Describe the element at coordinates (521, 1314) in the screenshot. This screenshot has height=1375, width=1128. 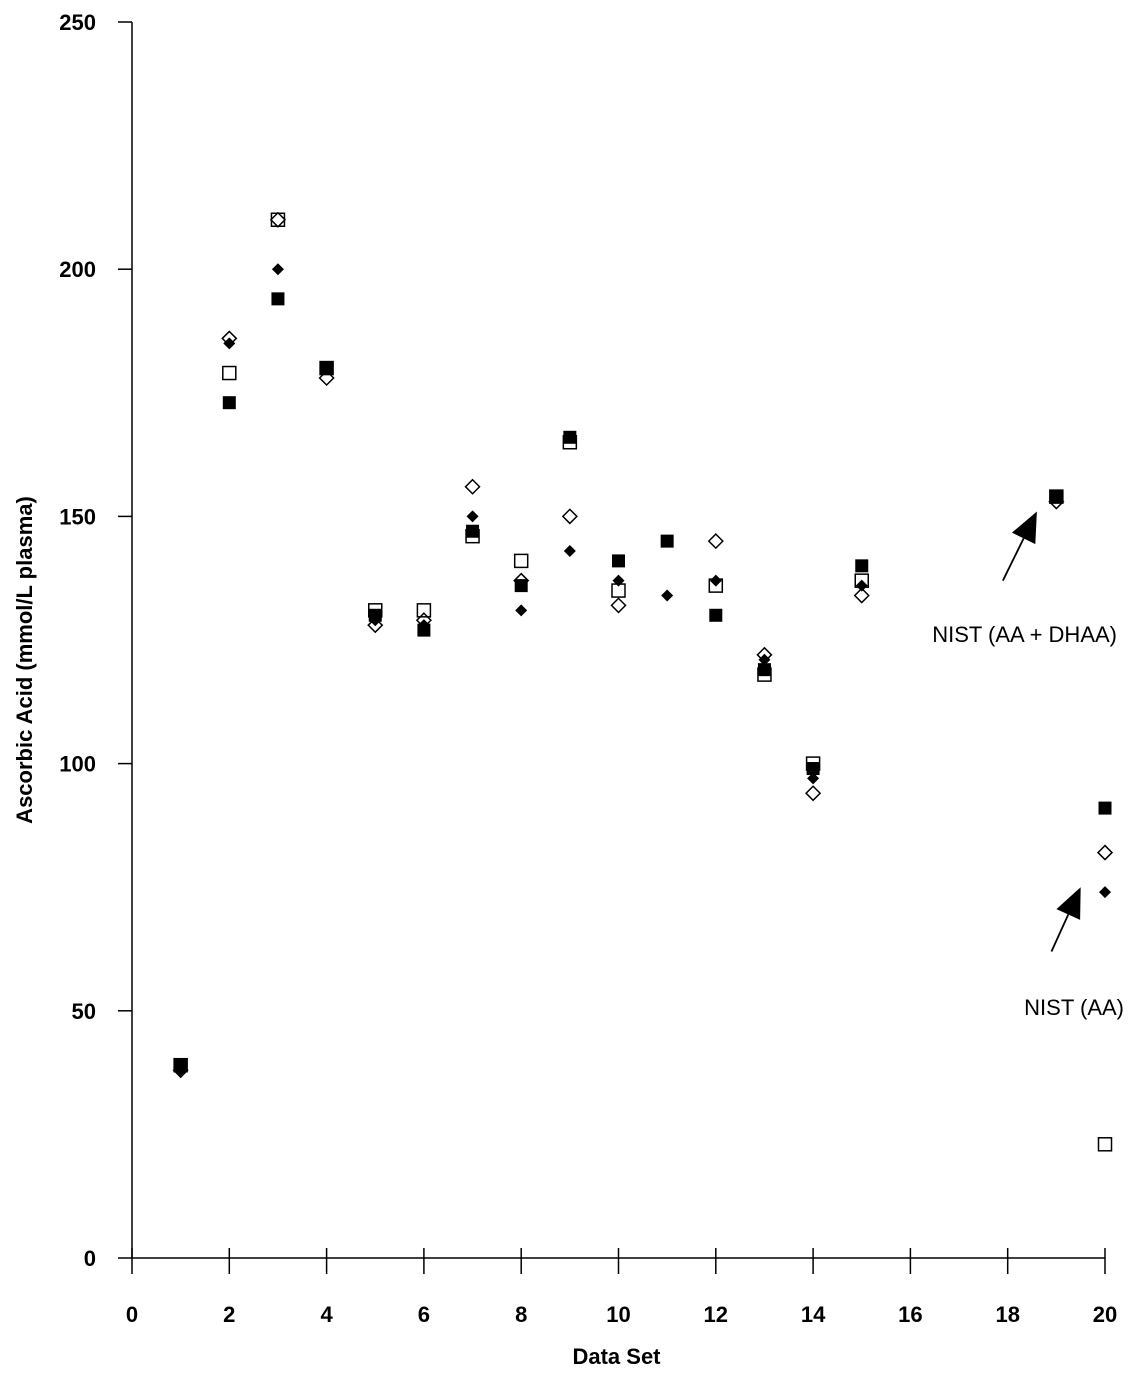
I see `x-tick-label: 8` at that location.